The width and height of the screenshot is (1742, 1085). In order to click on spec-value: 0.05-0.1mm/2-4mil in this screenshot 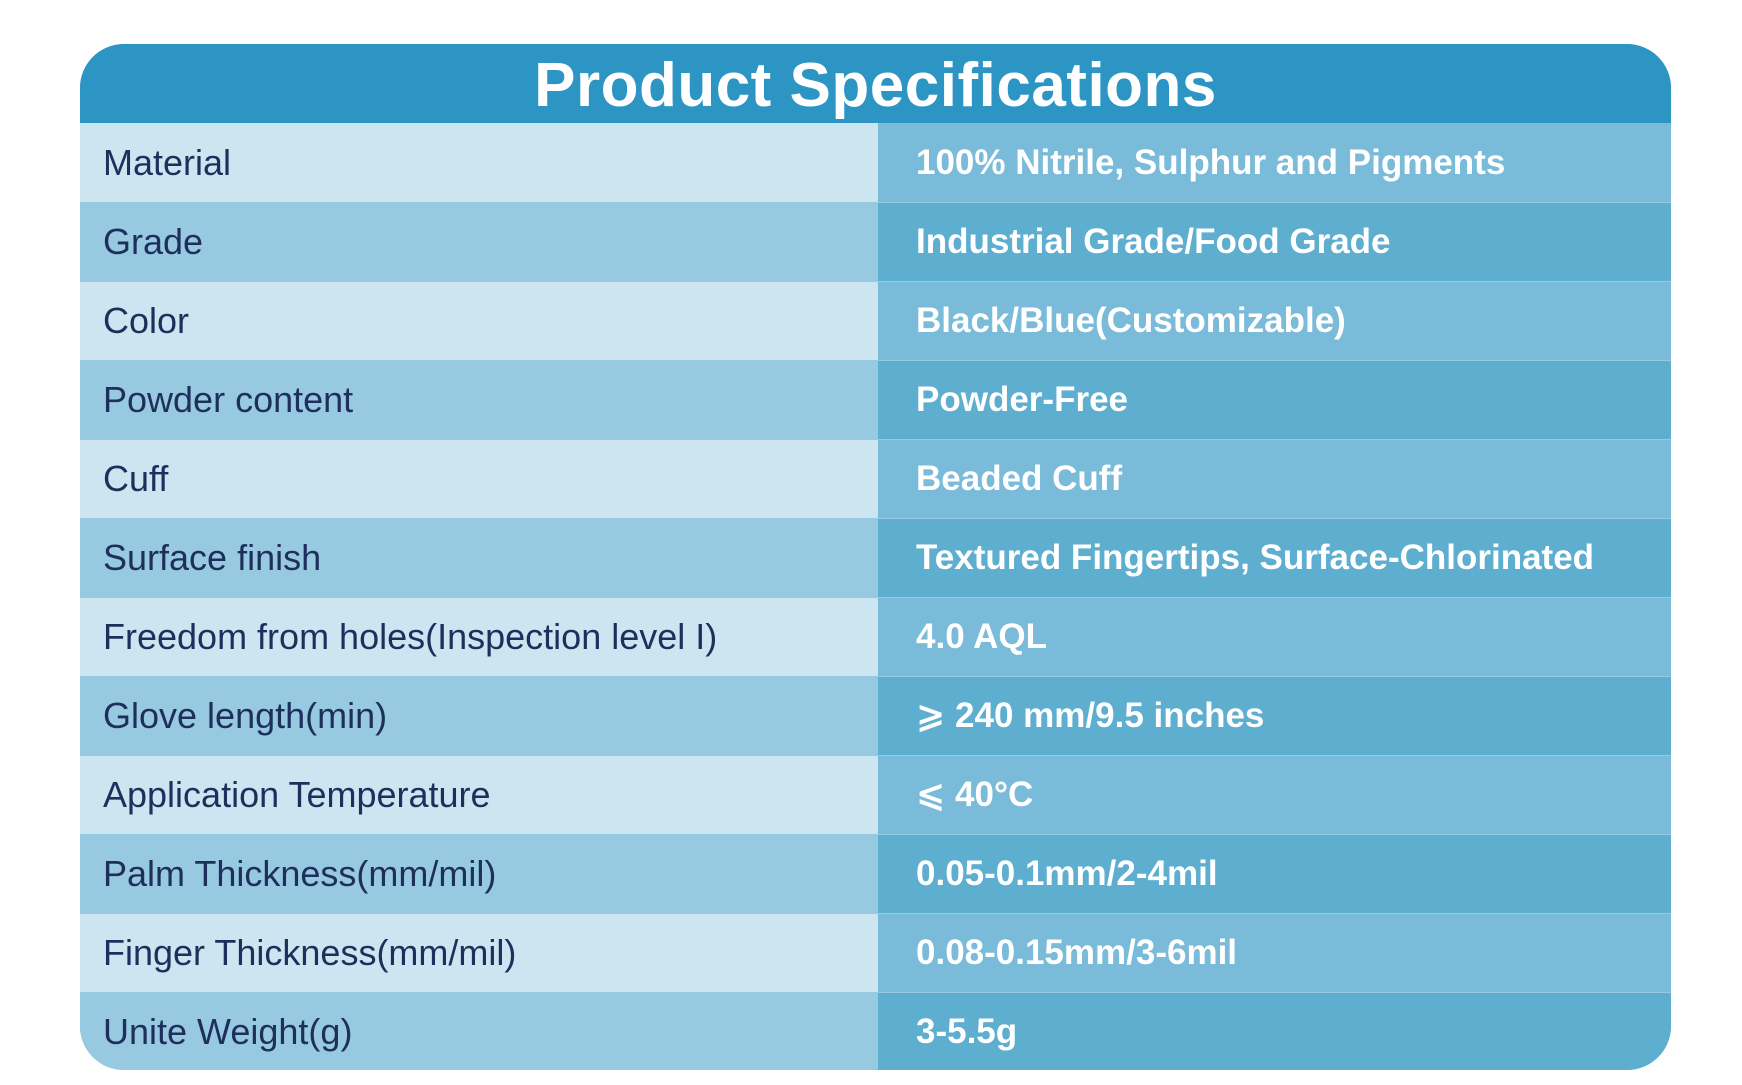, I will do `click(1274, 874)`.